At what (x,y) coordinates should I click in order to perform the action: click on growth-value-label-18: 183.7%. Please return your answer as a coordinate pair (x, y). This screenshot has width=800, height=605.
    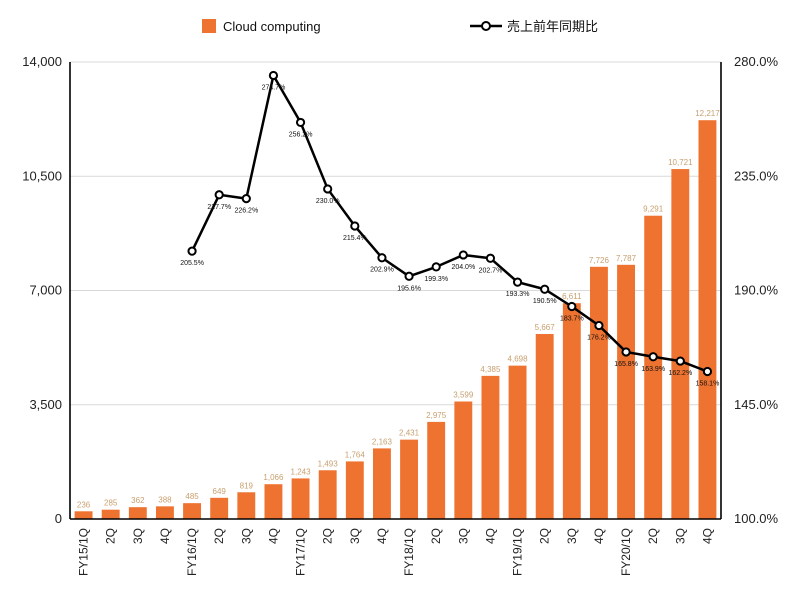
    Looking at the image, I should click on (572, 318).